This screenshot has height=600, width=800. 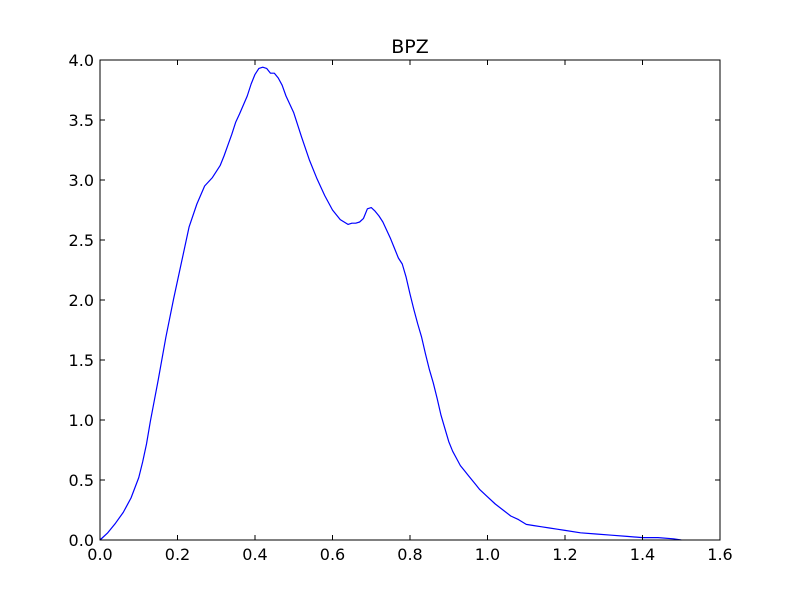 What do you see at coordinates (99, 554) in the screenshot?
I see `x-tick-label: 0.0` at bounding box center [99, 554].